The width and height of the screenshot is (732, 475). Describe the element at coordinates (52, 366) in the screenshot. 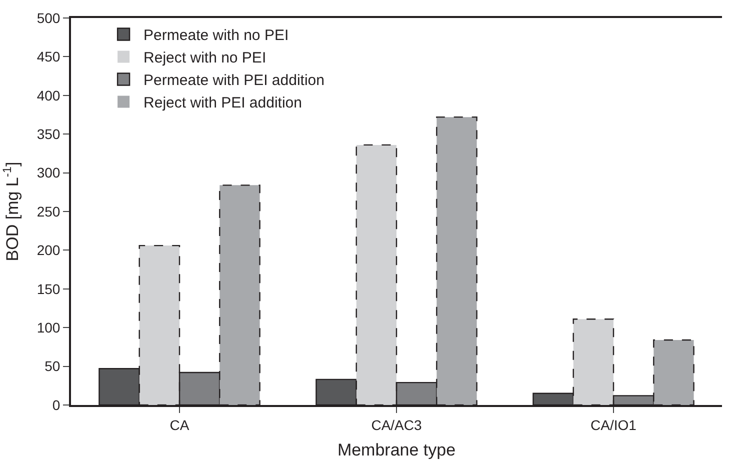

I see `y-tick-label: 50` at that location.